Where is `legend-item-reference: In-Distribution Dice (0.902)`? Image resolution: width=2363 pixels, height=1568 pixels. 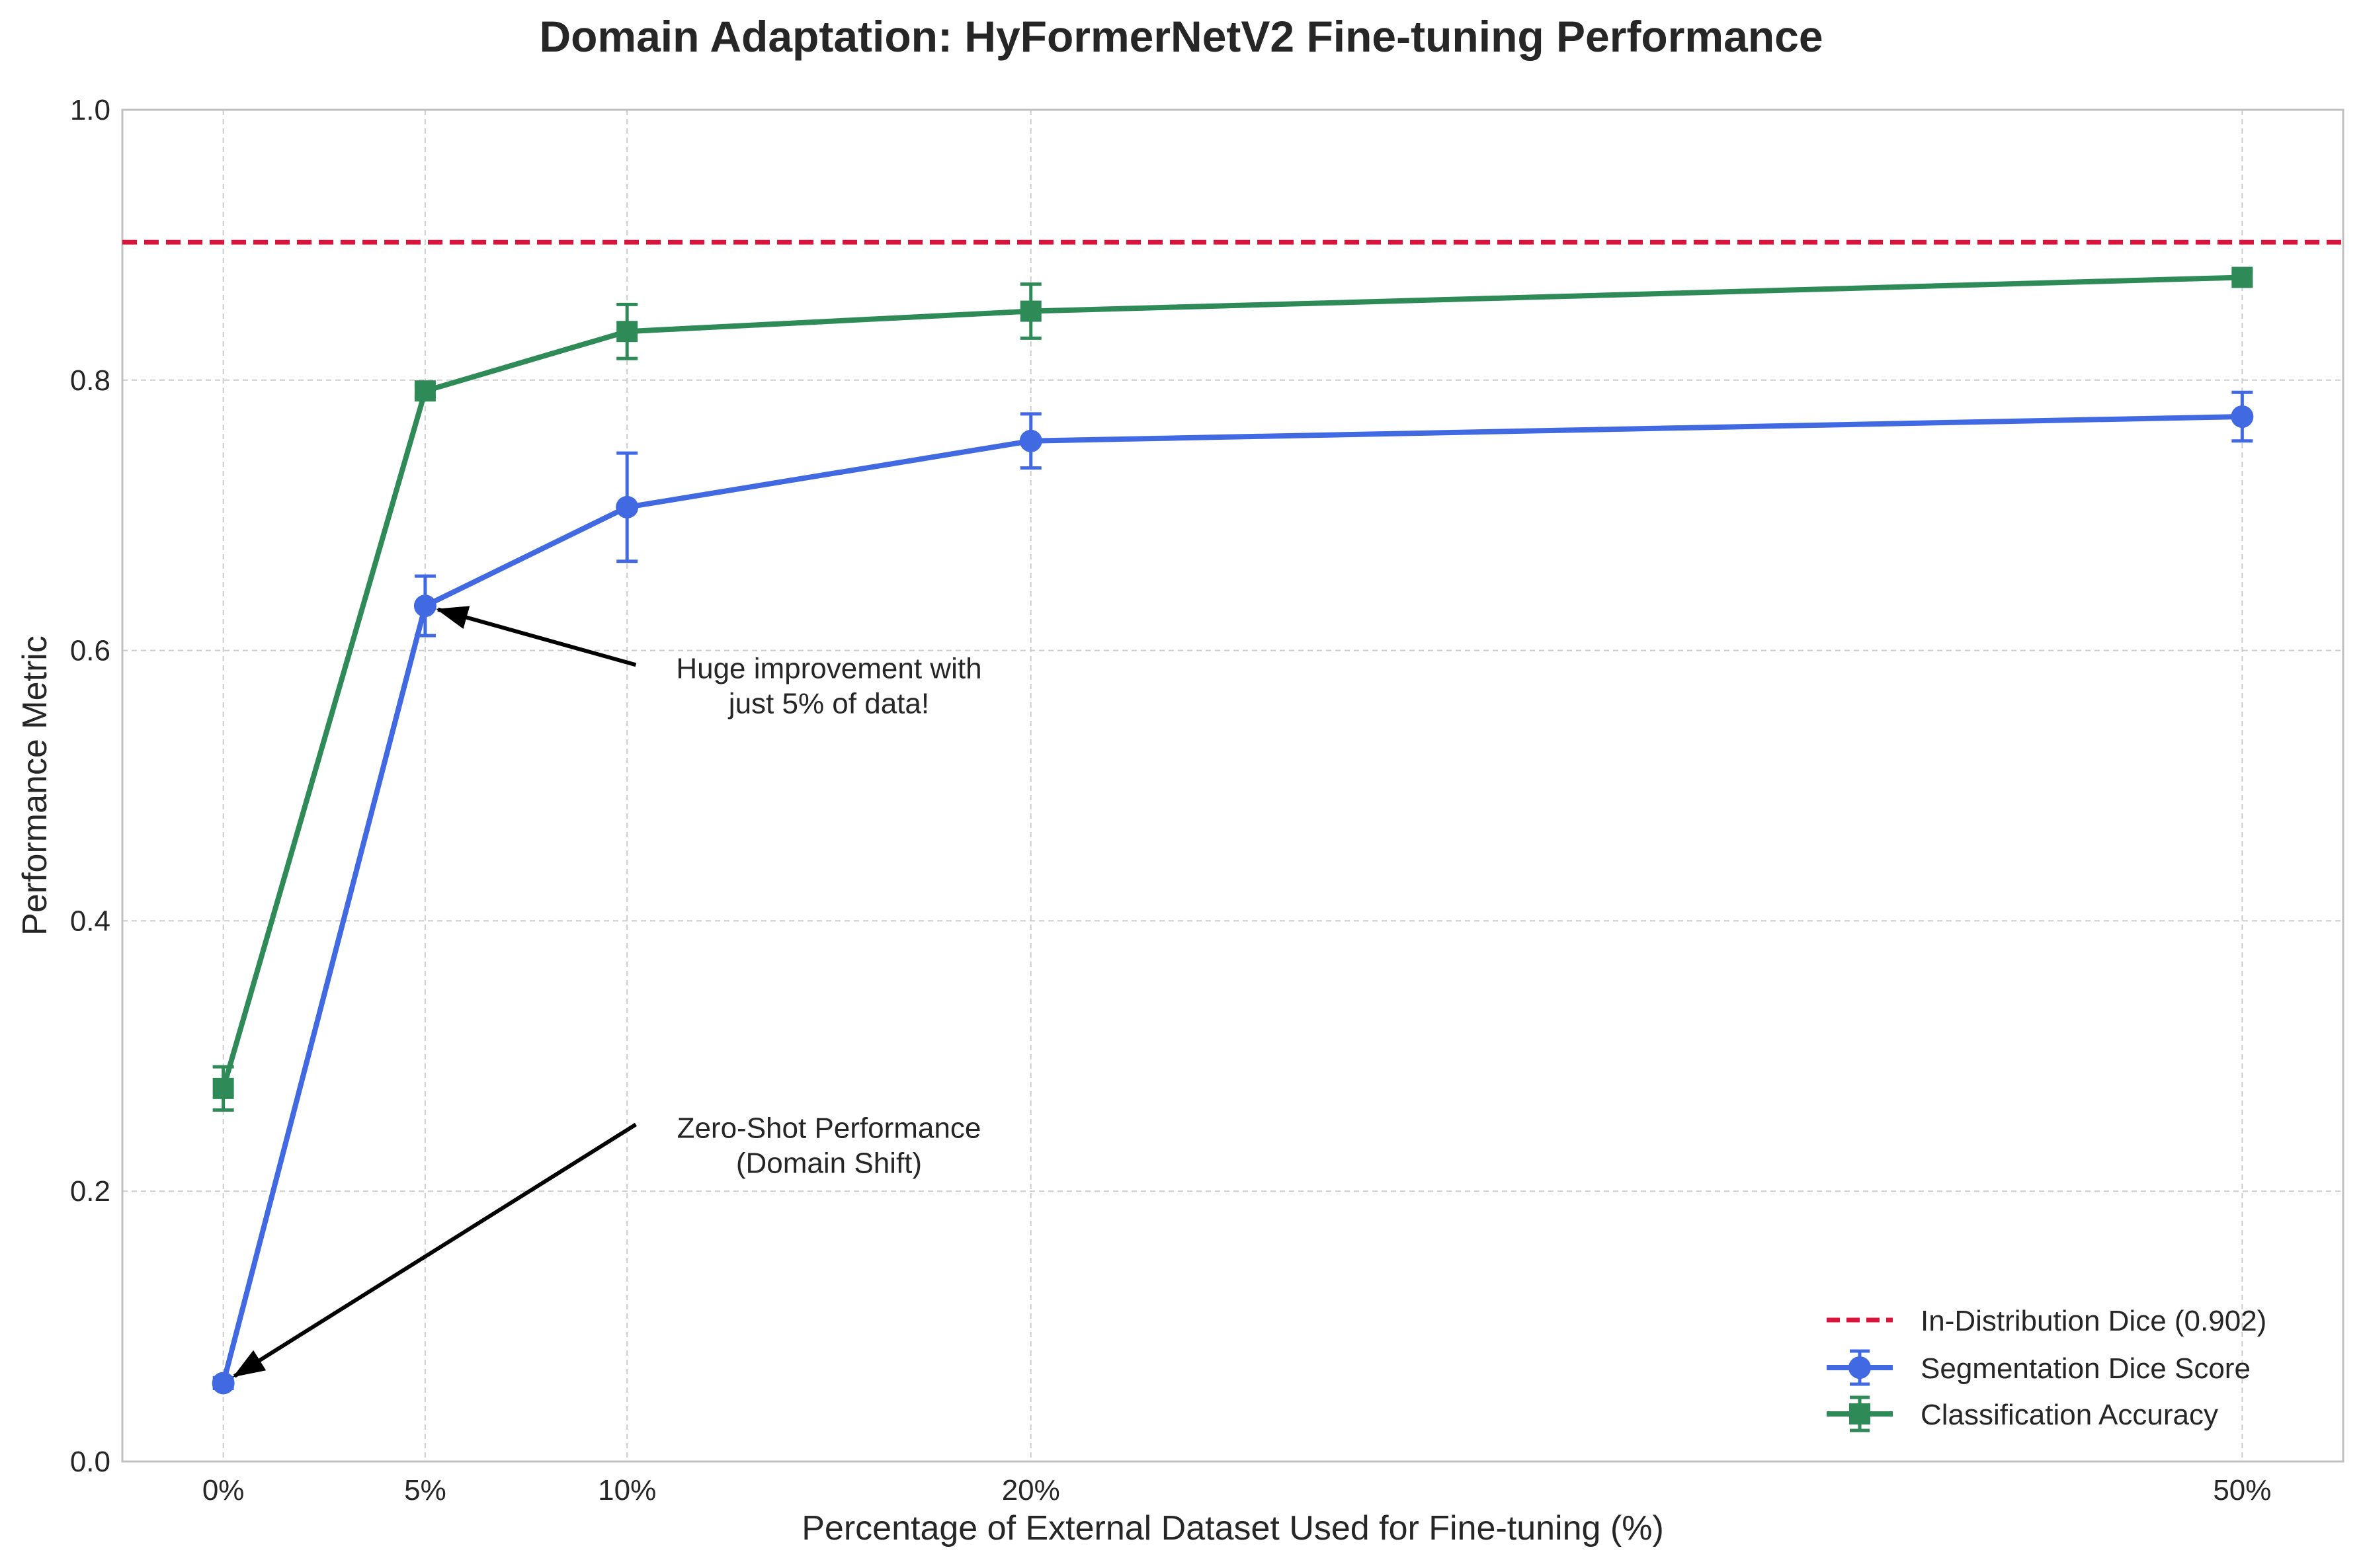
legend-item-reference: In-Distribution Dice (0.902) is located at coordinates (2046, 1321).